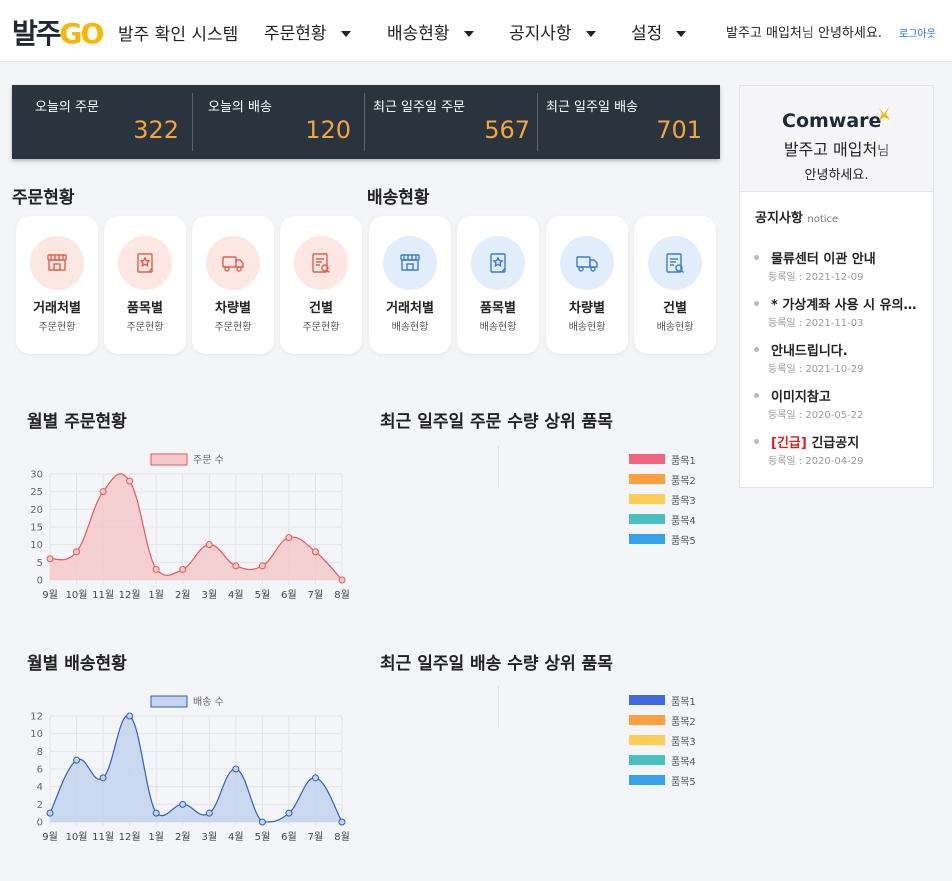 The image size is (952, 881). Describe the element at coordinates (683, 762) in the screenshot. I see `legend-label: 품목4` at that location.